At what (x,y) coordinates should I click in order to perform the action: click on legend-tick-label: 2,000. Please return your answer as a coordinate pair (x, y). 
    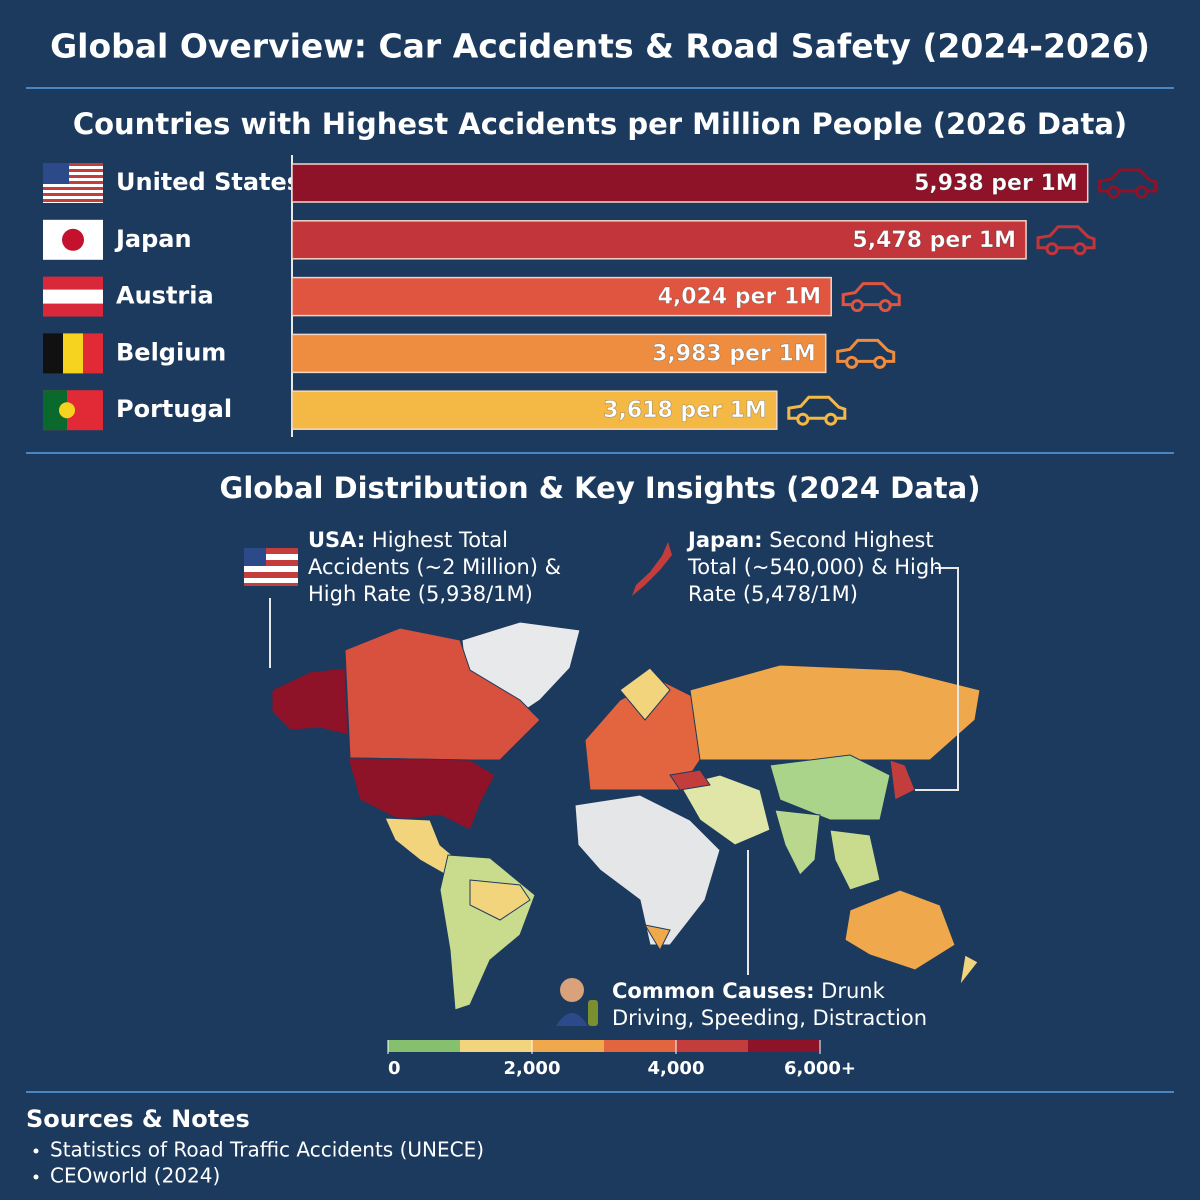
    Looking at the image, I should click on (532, 1068).